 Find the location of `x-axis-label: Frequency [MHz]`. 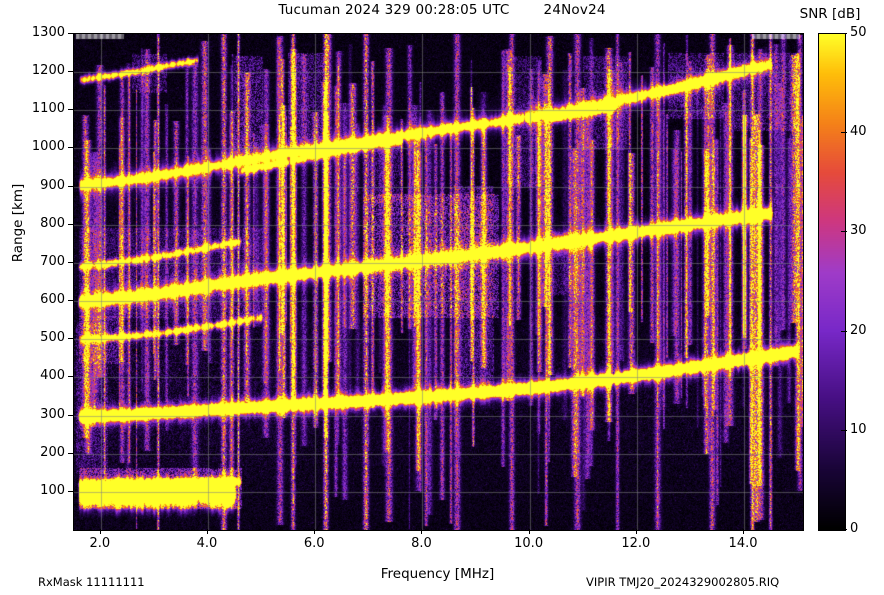

x-axis-label: Frequency [MHz] is located at coordinates (437, 574).